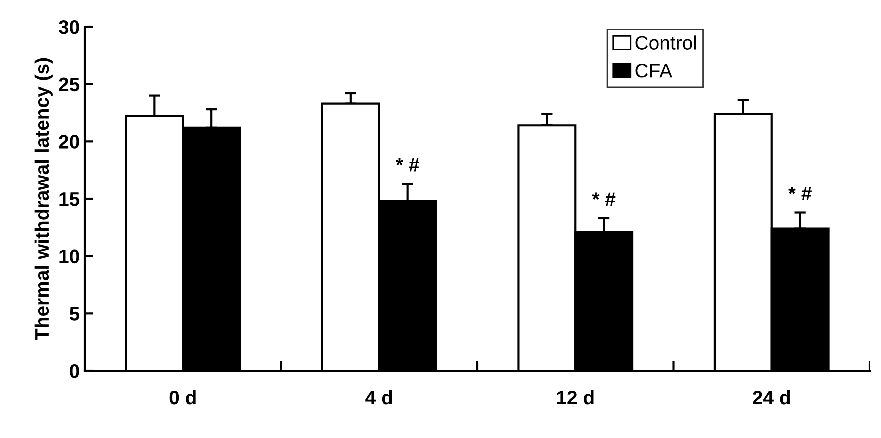 The image size is (881, 438). Describe the element at coordinates (75, 314) in the screenshot. I see `y-tick-label: 5` at that location.